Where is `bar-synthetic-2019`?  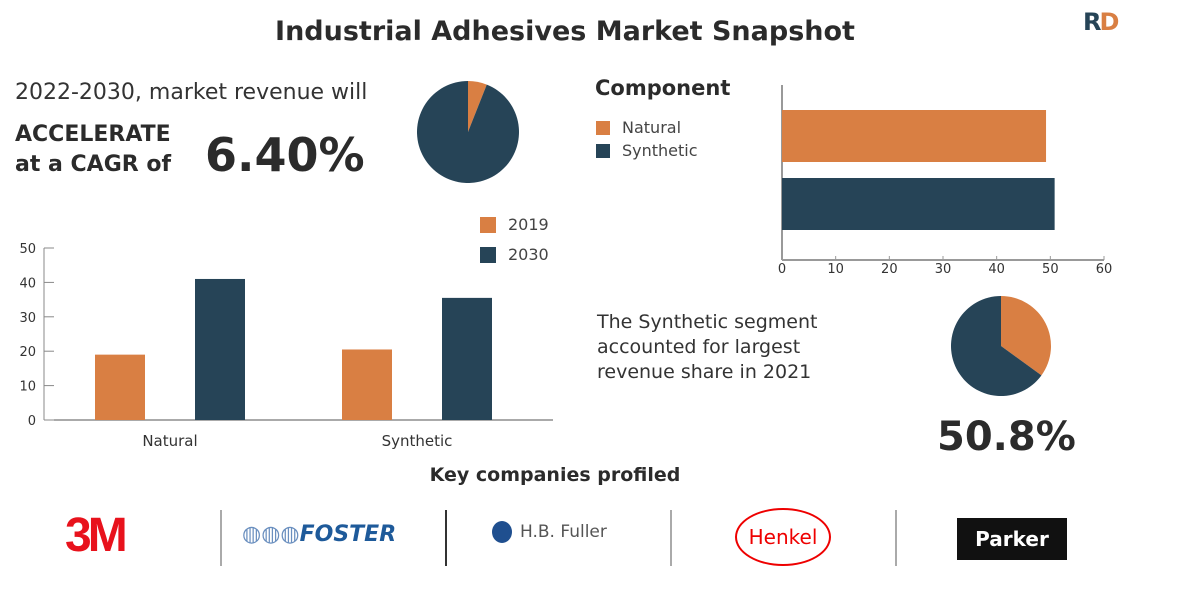
bar-synthetic-2019 is located at coordinates (367, 384).